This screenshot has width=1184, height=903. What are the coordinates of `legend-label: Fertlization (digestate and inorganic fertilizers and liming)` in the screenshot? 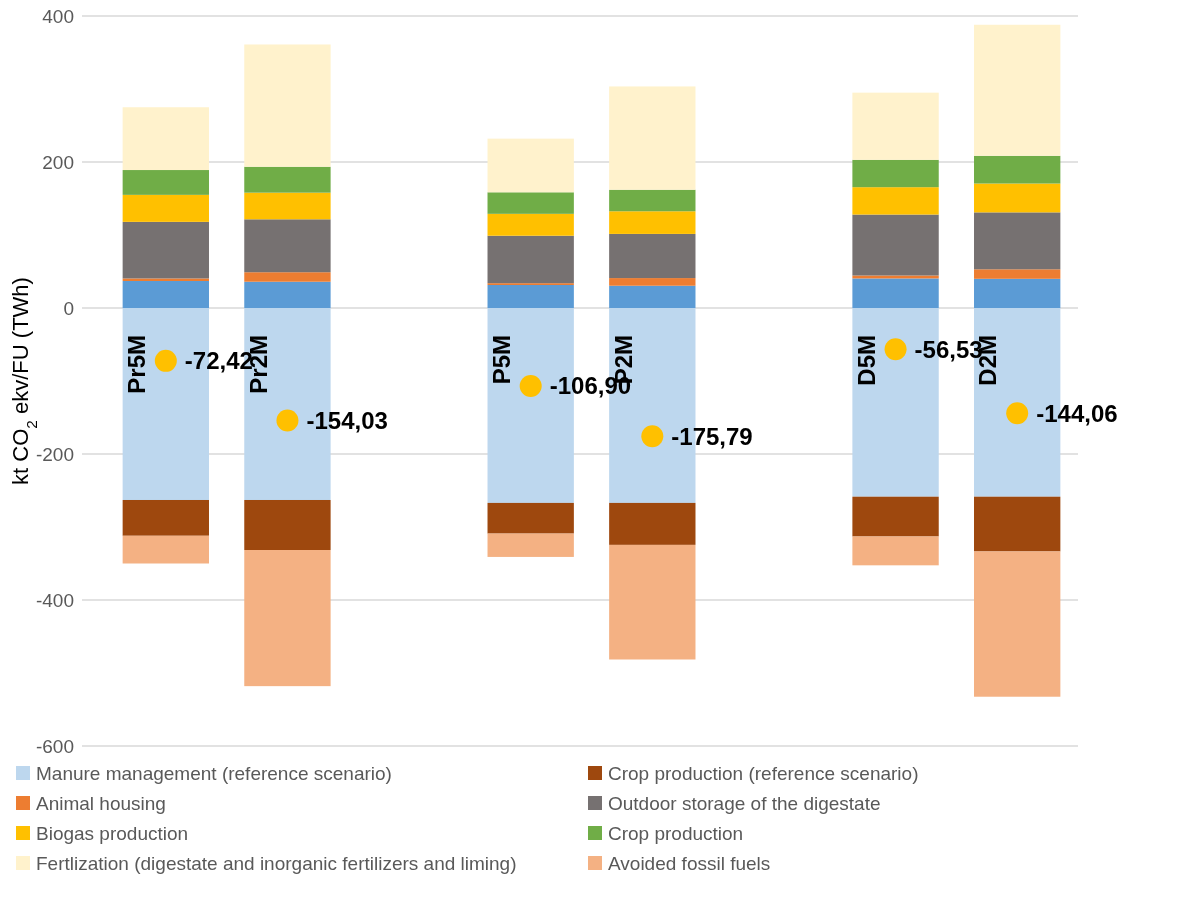 It's located at (276, 863).